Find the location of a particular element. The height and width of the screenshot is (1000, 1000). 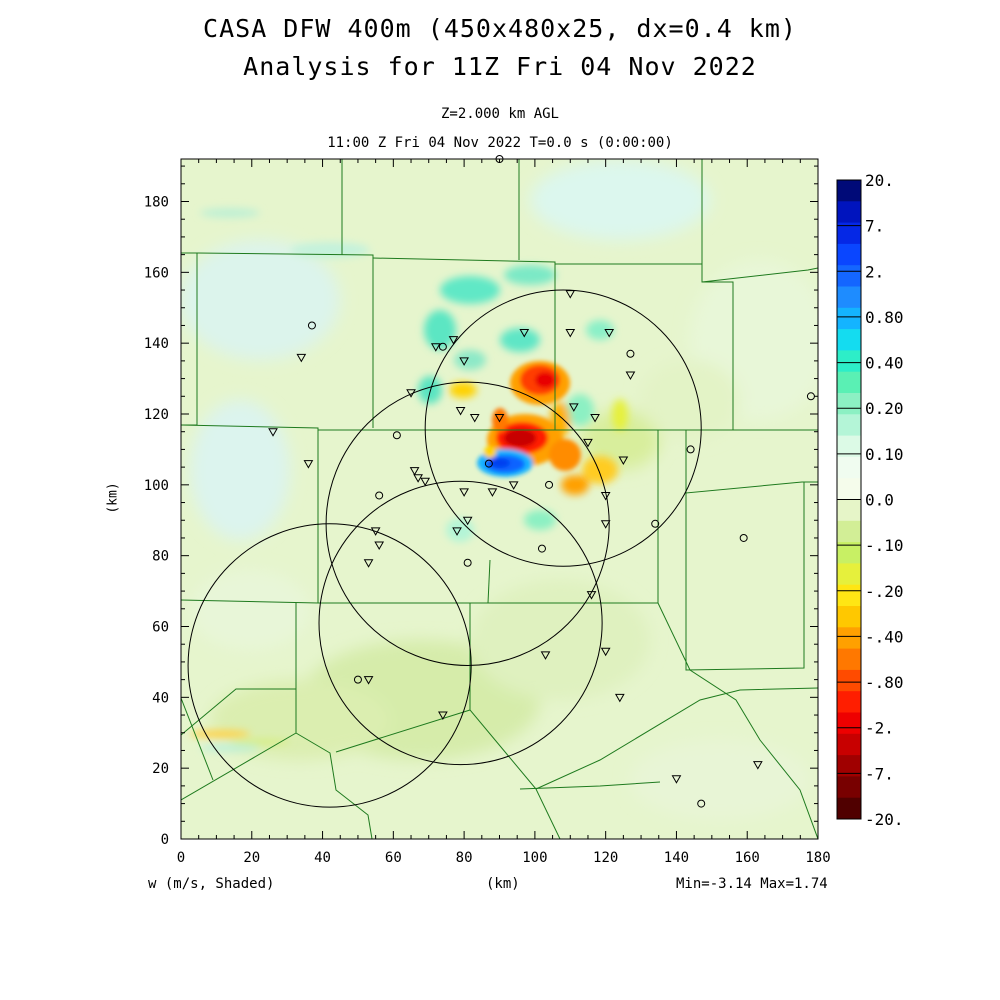

colorbar-label: 20. is located at coordinates (879, 180).